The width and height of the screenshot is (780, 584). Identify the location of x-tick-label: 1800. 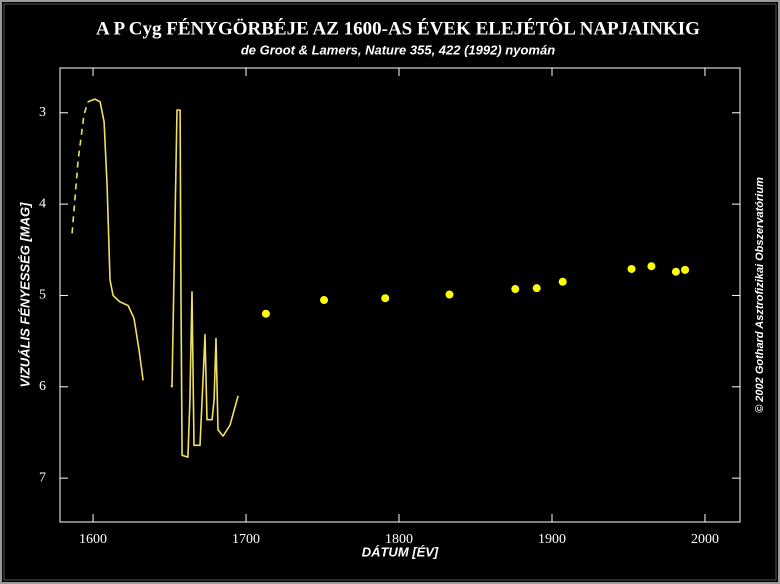
(399, 539).